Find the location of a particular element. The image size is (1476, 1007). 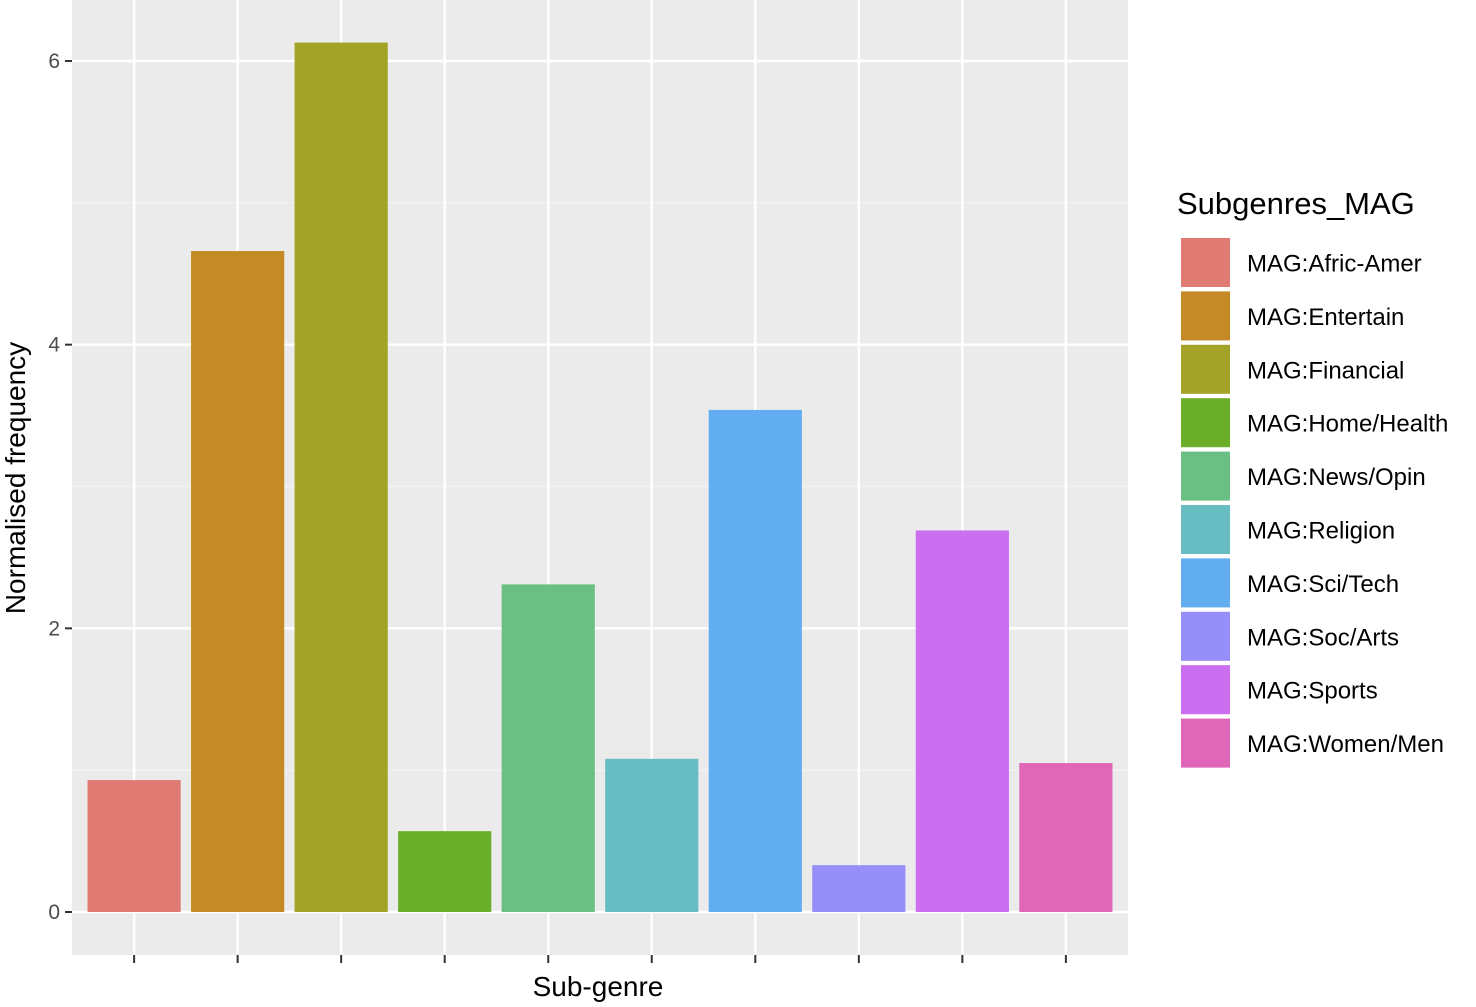

legend-label: MAG:News/Opin is located at coordinates (1336, 477).